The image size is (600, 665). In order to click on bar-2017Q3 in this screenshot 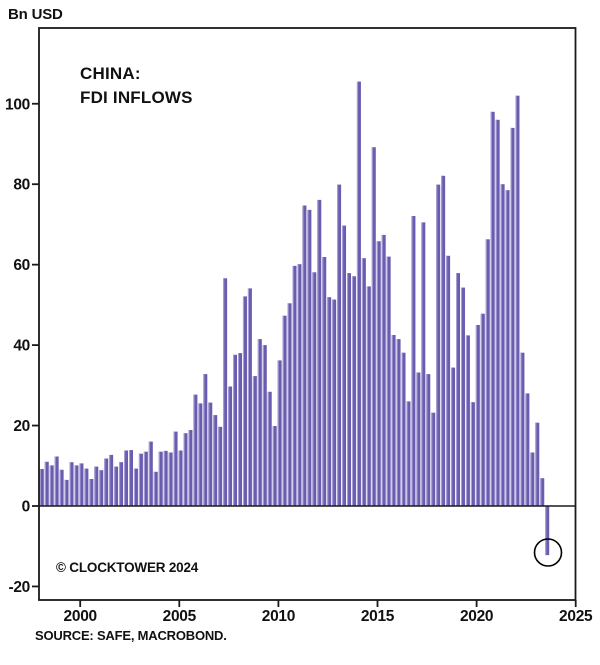, I will do `click(428, 440)`.